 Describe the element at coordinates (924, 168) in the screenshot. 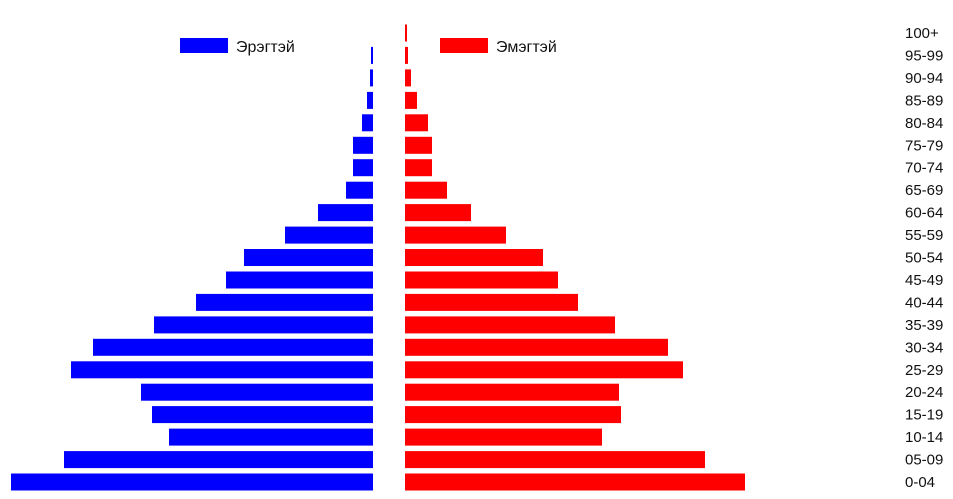

I see `age-label-70-74: 70-74` at that location.